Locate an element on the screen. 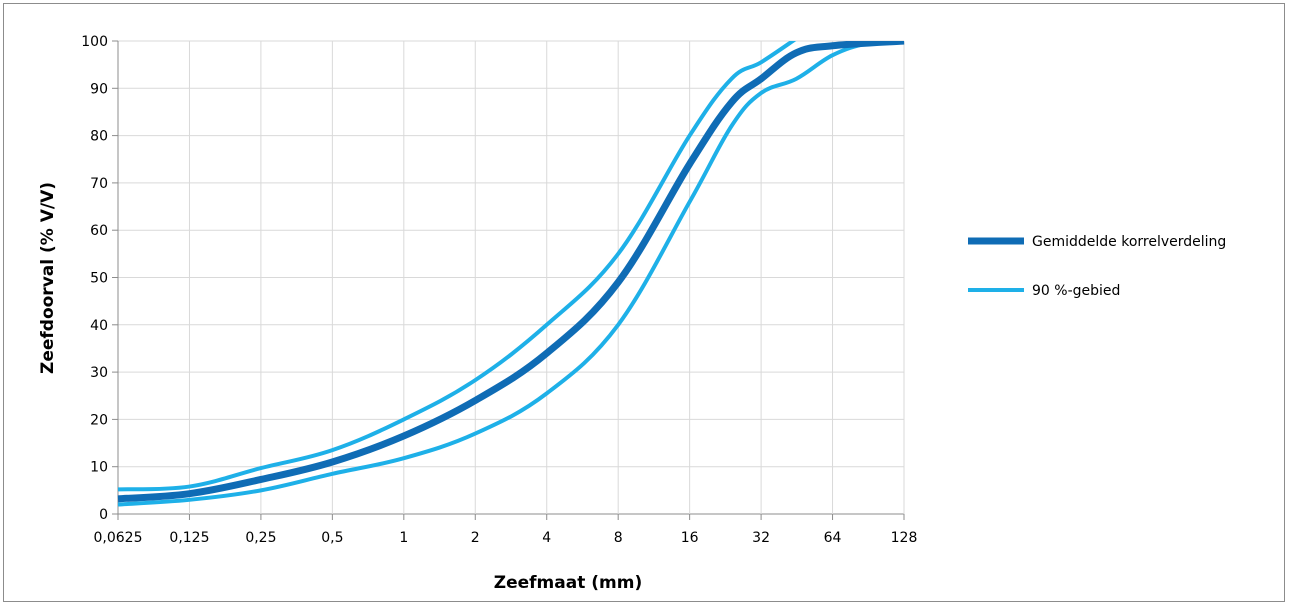 The height and width of the screenshot is (607, 1290). x-tick-label: 16 is located at coordinates (690, 538).